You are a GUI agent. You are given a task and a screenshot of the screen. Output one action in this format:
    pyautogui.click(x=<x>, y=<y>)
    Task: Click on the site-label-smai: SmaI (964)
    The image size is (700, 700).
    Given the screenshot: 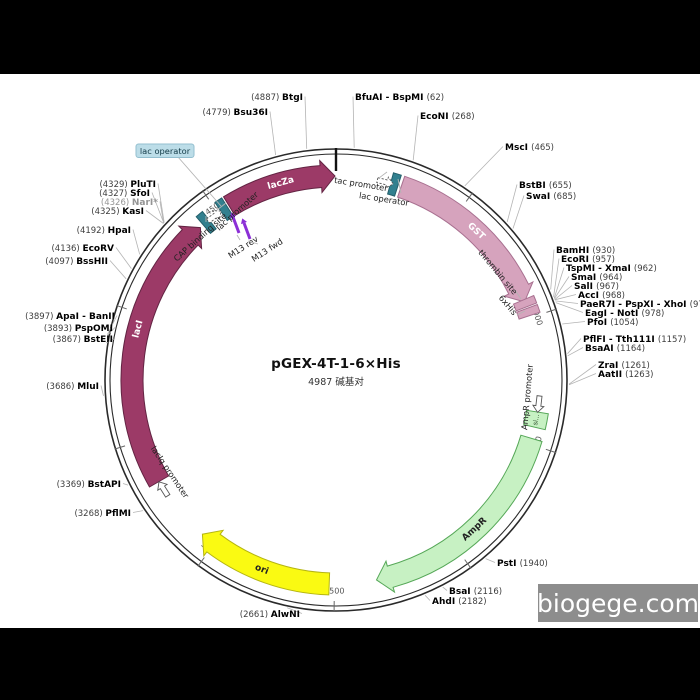 What is the action you would take?
    pyautogui.click(x=596, y=278)
    